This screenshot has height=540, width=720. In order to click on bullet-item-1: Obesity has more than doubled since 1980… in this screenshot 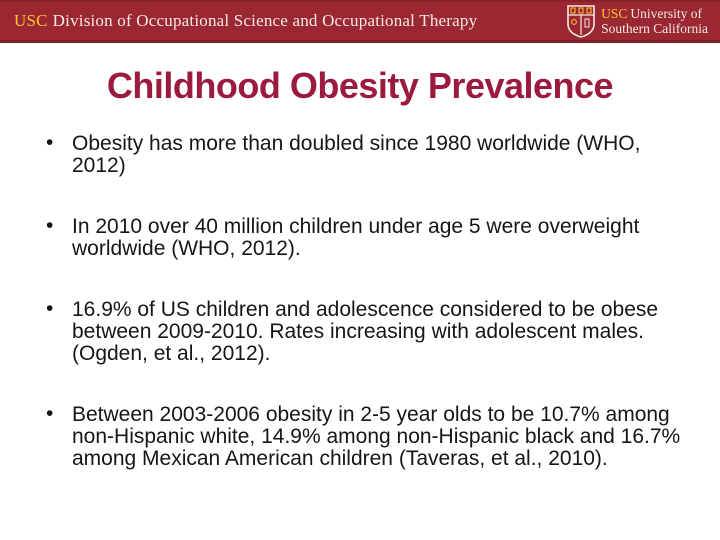, I will do `click(364, 154)`.